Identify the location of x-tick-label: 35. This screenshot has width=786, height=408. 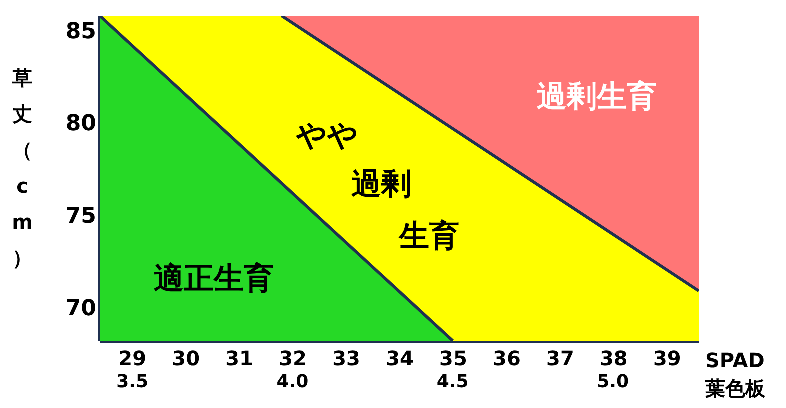
(454, 358).